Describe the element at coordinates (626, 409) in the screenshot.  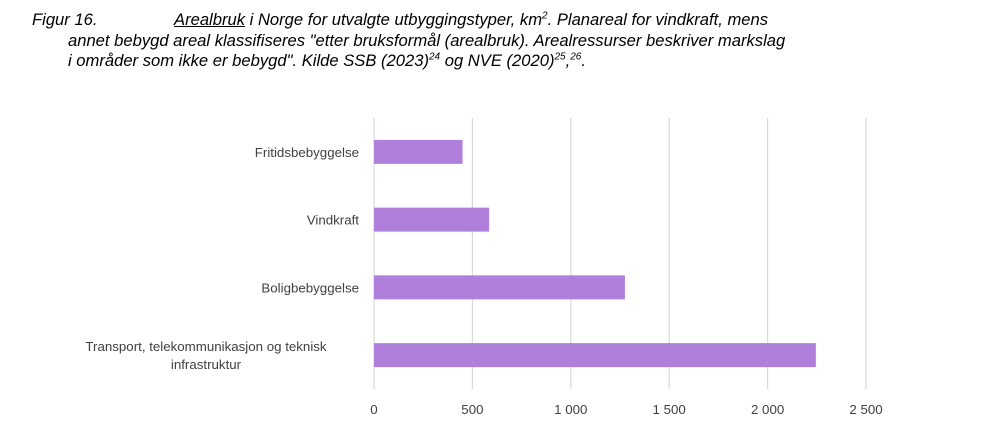
I see `x-tick-labels: 0 500 1 000 1 500 2 000 2 500` at that location.